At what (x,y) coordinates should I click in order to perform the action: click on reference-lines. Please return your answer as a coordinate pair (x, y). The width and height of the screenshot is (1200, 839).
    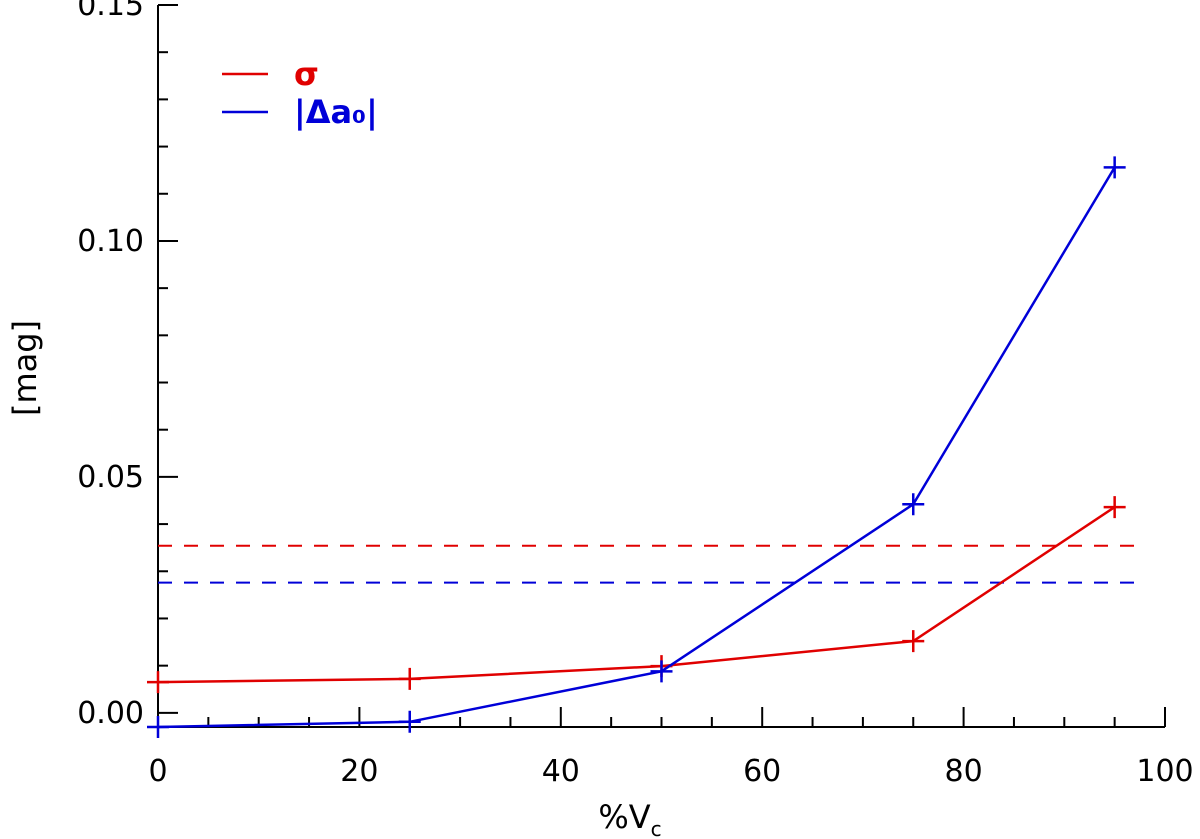
    Looking at the image, I should click on (651, 564).